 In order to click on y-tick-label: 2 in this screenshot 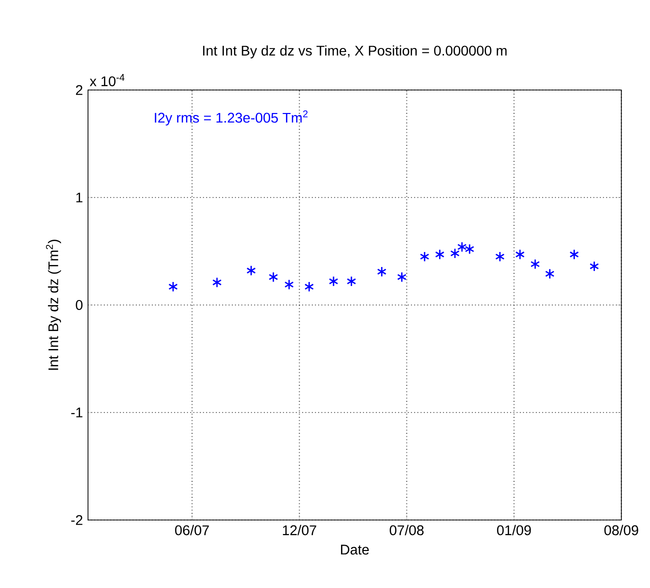, I will do `click(79, 90)`.